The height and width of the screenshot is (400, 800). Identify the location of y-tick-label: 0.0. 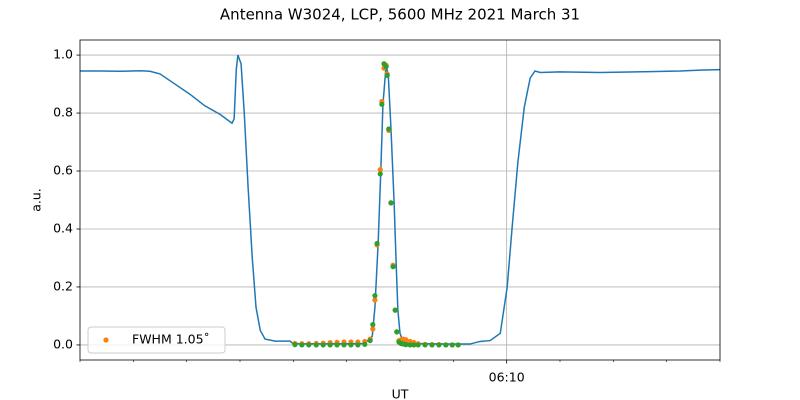
(63, 343).